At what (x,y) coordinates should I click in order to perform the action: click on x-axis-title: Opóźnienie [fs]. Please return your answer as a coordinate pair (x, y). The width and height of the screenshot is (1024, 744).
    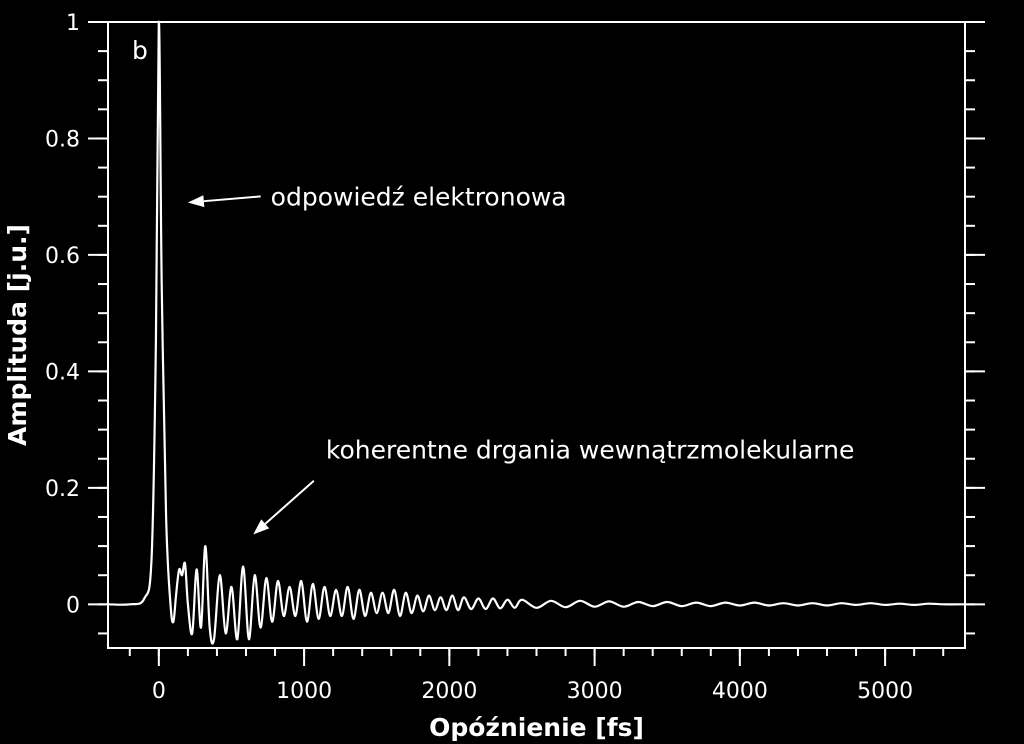
    Looking at the image, I should click on (536, 727).